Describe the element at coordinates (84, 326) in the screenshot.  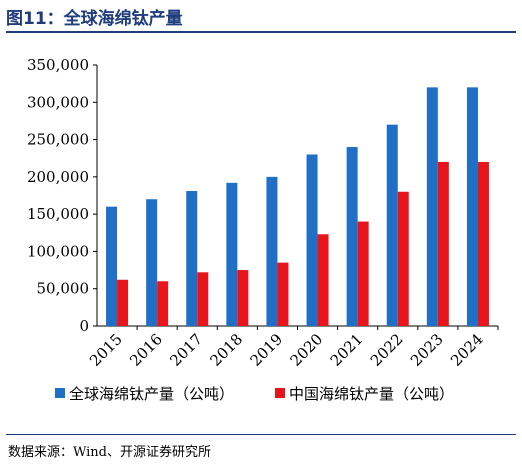
I see `y-tick-label: 0` at that location.